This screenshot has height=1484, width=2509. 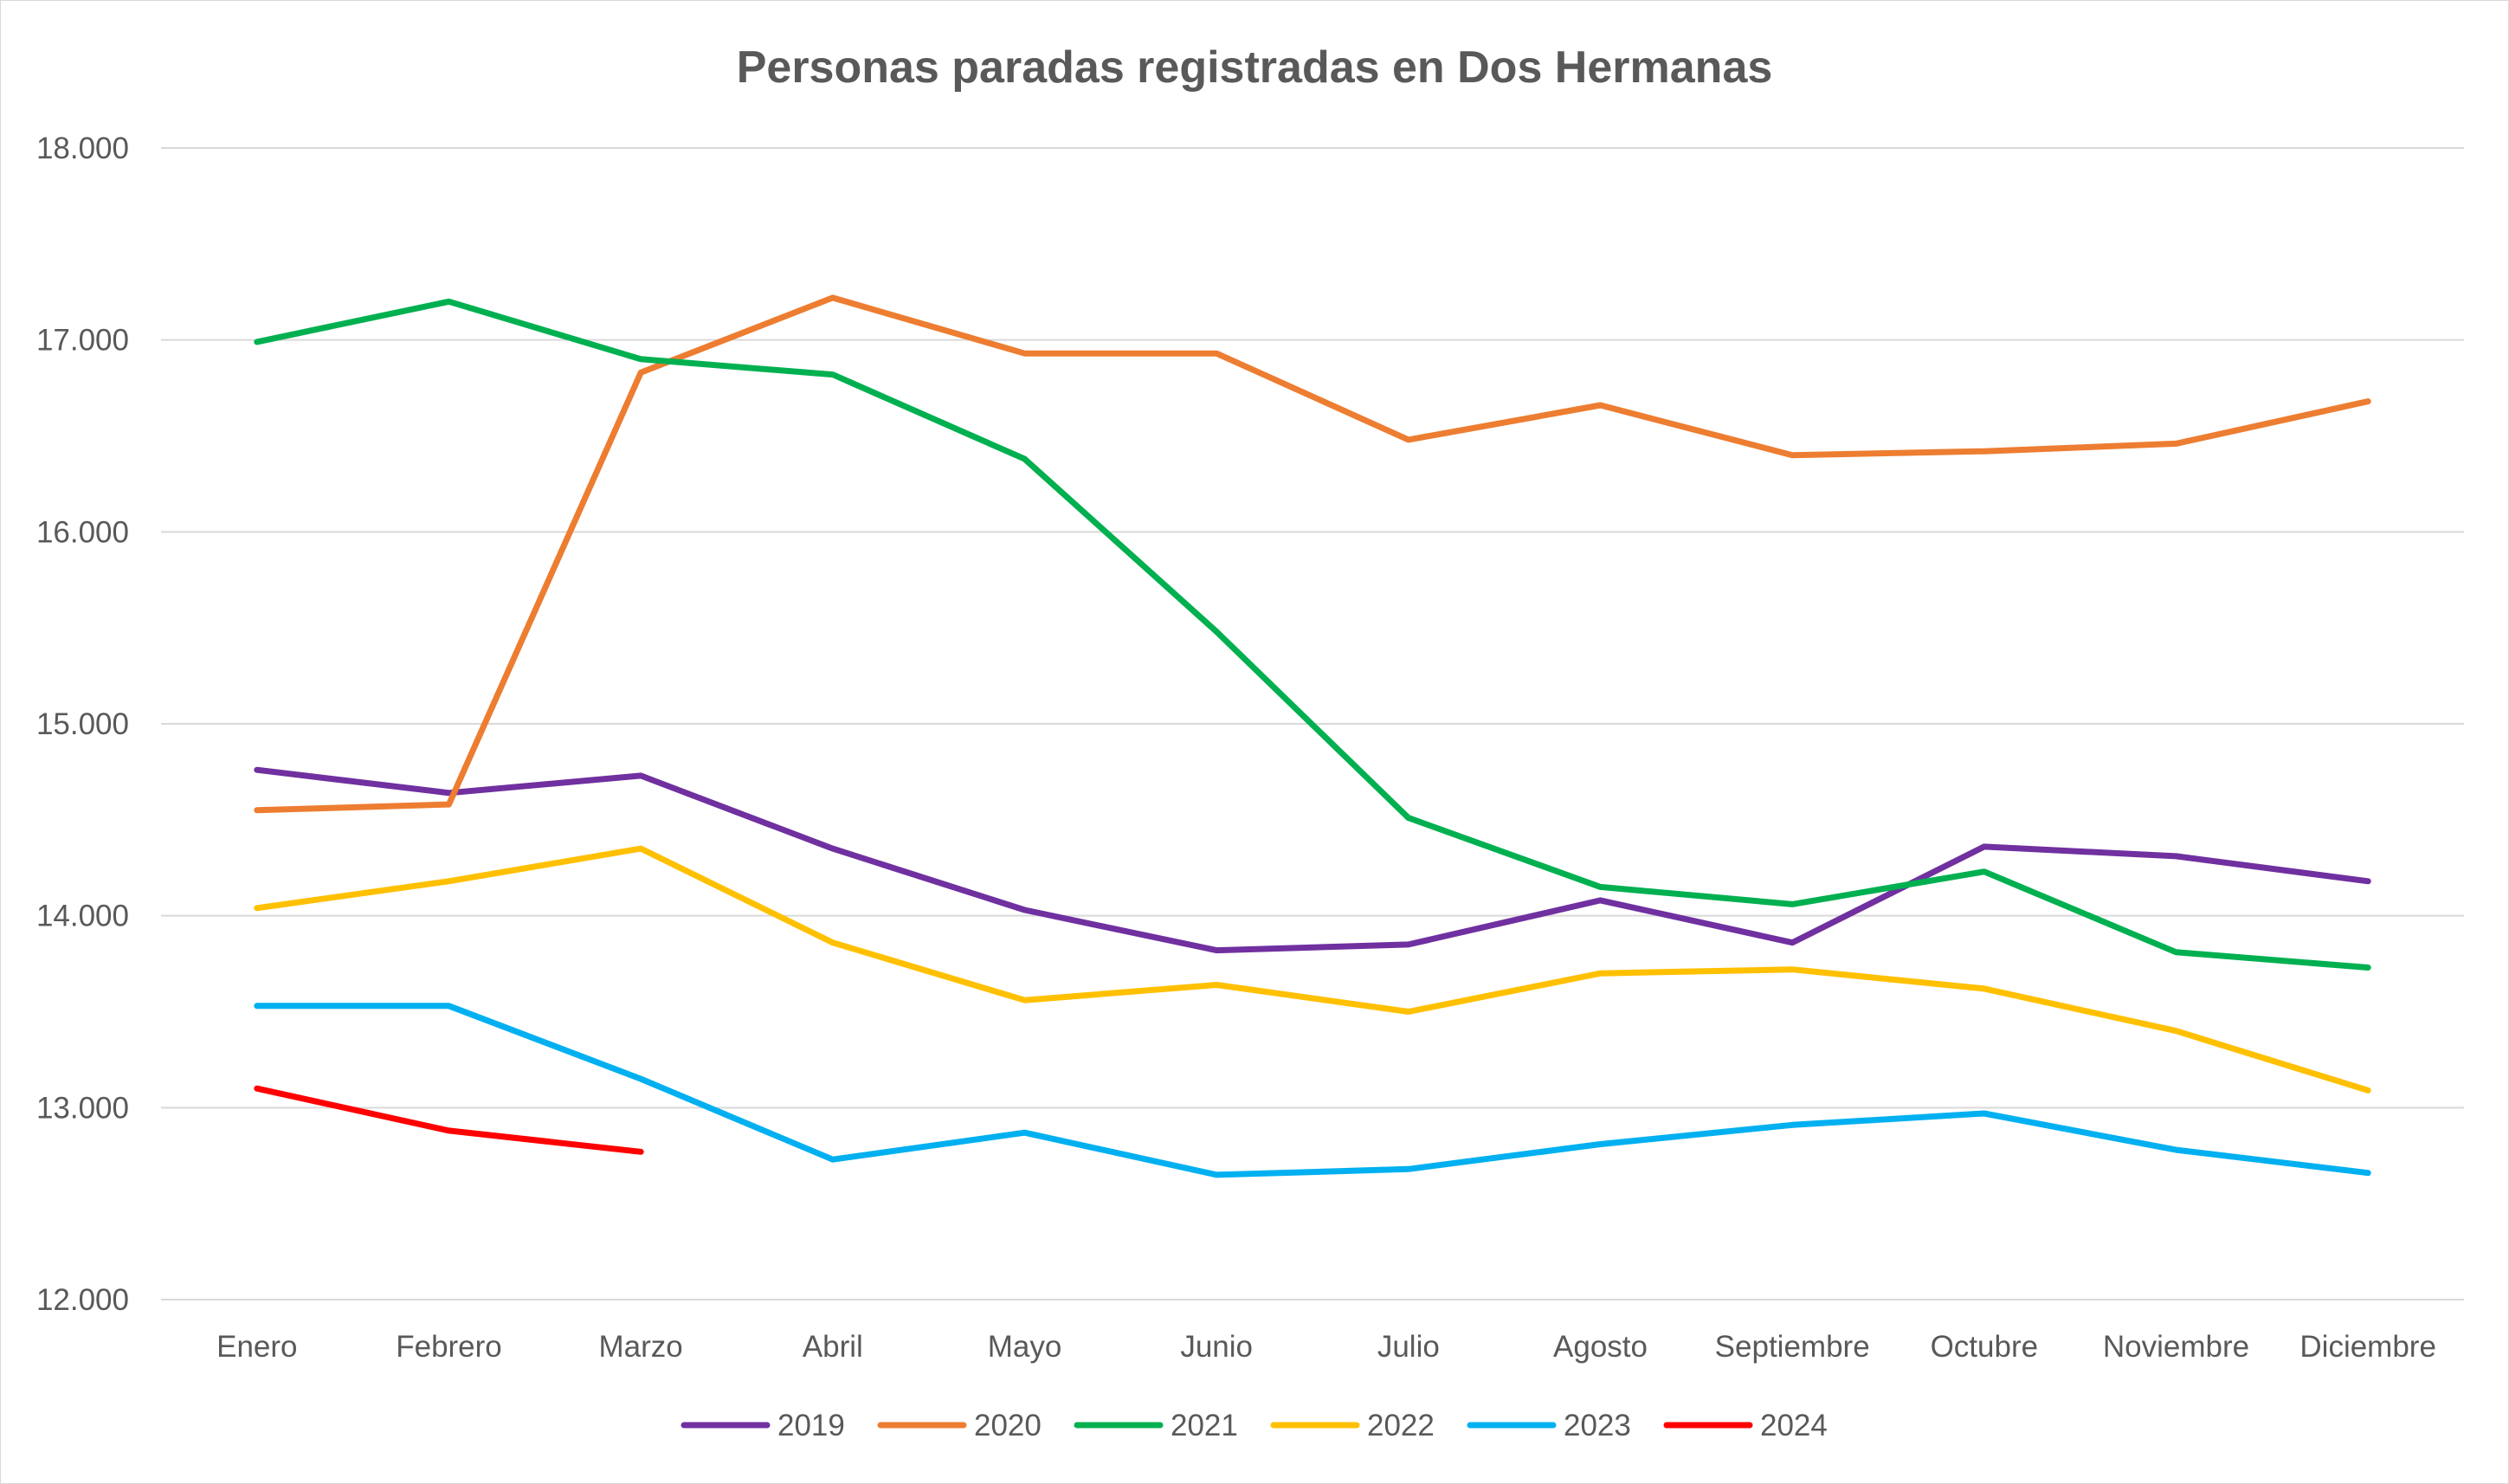 What do you see at coordinates (2176, 1347) in the screenshot?
I see `x-tick-label: Noviembre` at bounding box center [2176, 1347].